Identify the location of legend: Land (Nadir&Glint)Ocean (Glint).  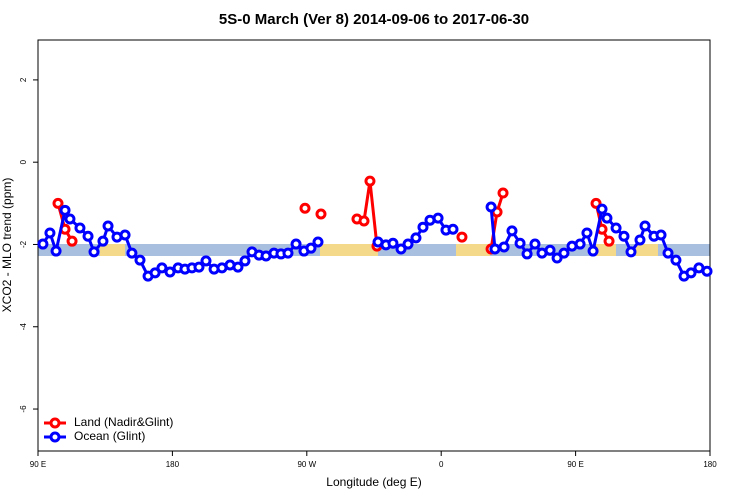
(115, 431).